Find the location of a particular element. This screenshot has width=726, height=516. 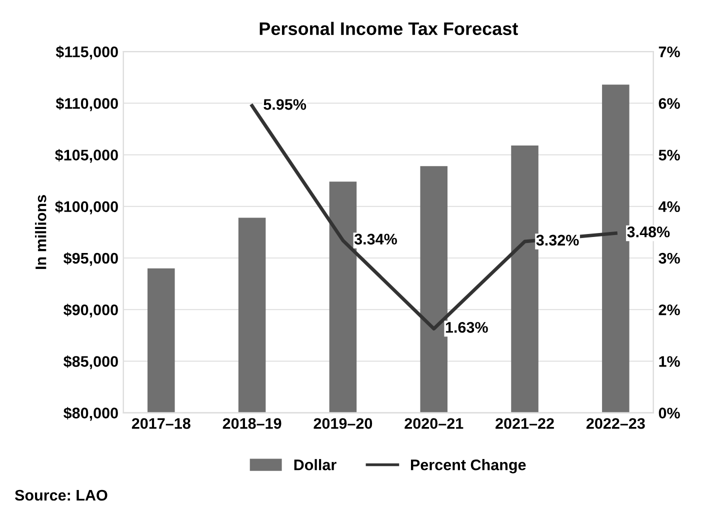

y2-tick-label: 4% is located at coordinates (669, 206).